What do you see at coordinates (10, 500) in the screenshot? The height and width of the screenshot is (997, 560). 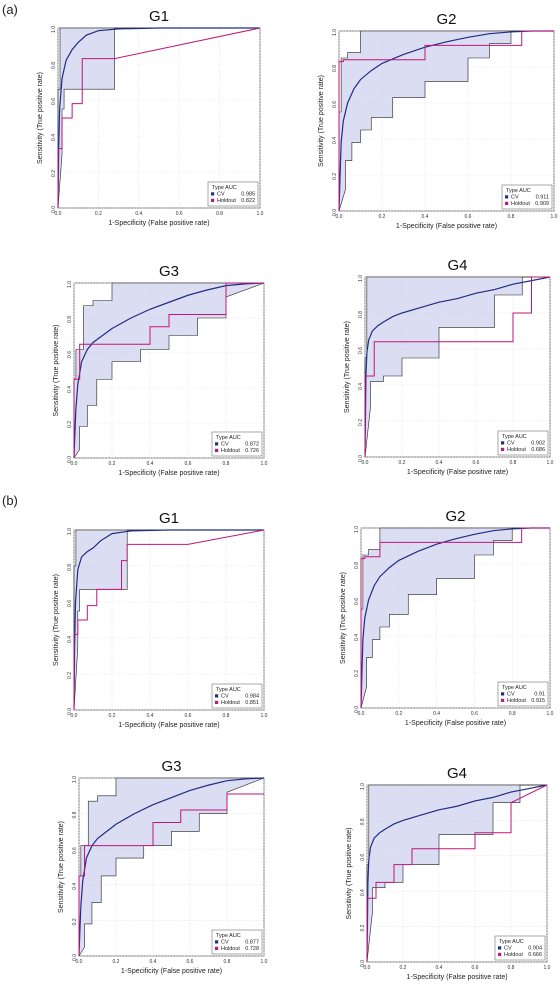 I see `panel-label-b: (b)` at bounding box center [10, 500].